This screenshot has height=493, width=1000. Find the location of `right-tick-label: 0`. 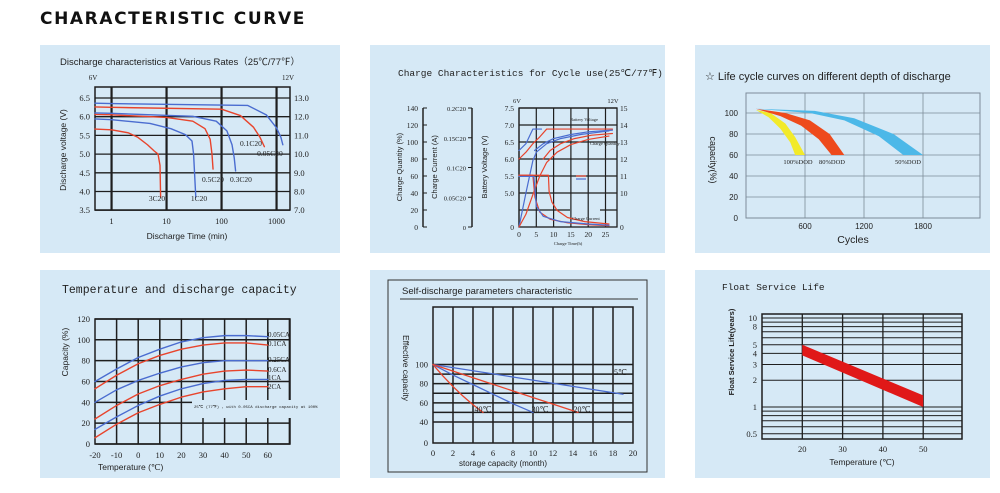

right-tick-label: 0 is located at coordinates (622, 227).